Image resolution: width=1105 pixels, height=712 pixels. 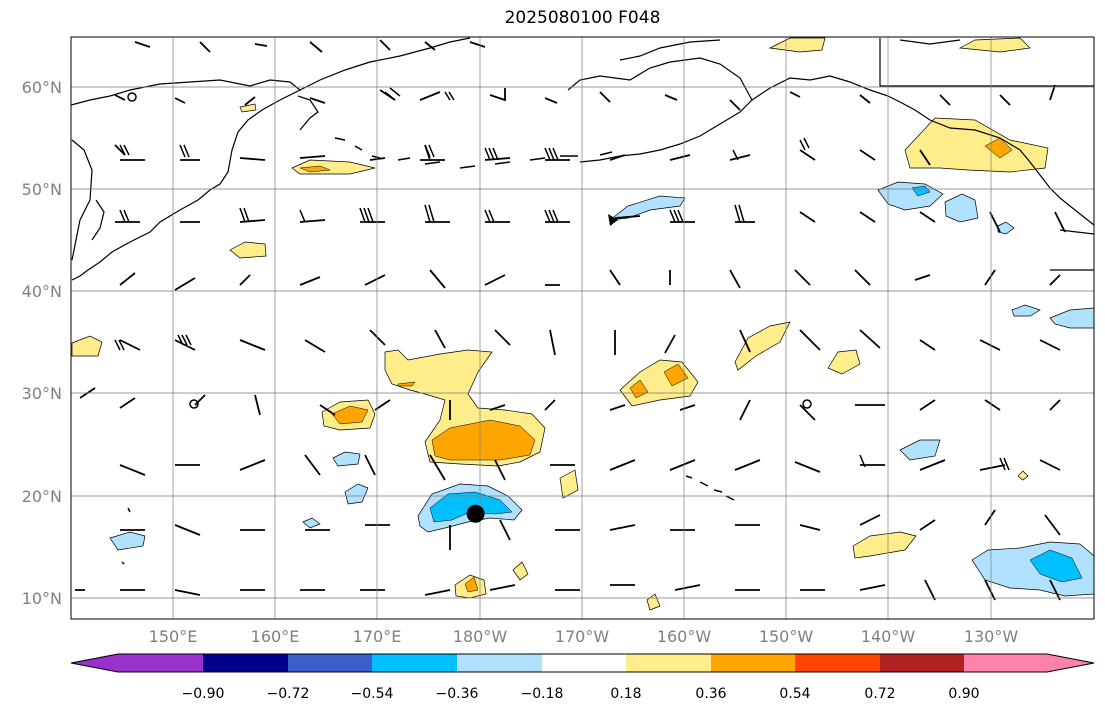 What do you see at coordinates (457, 694) in the screenshot?
I see `colorbar-tick-4: −0.36` at bounding box center [457, 694].